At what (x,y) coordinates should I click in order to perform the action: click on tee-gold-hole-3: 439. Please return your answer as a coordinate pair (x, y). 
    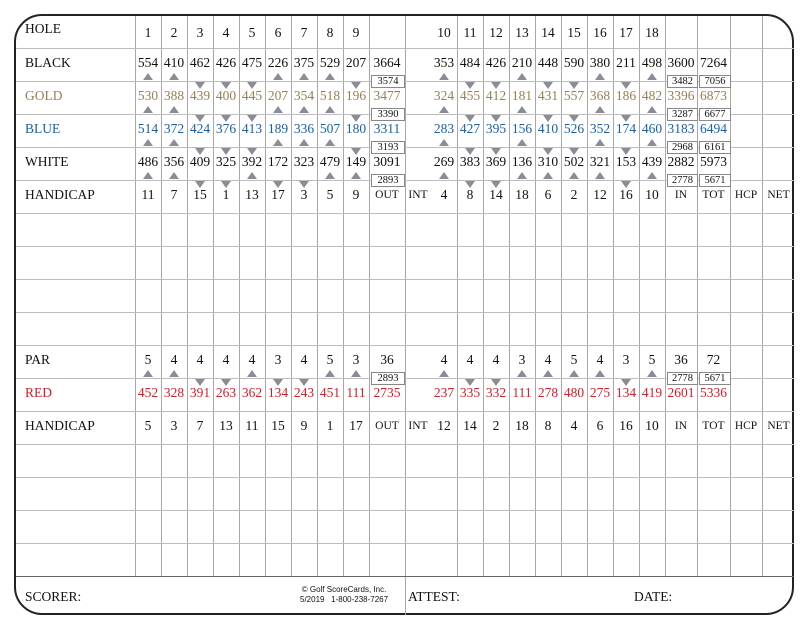
    Looking at the image, I should click on (200, 95).